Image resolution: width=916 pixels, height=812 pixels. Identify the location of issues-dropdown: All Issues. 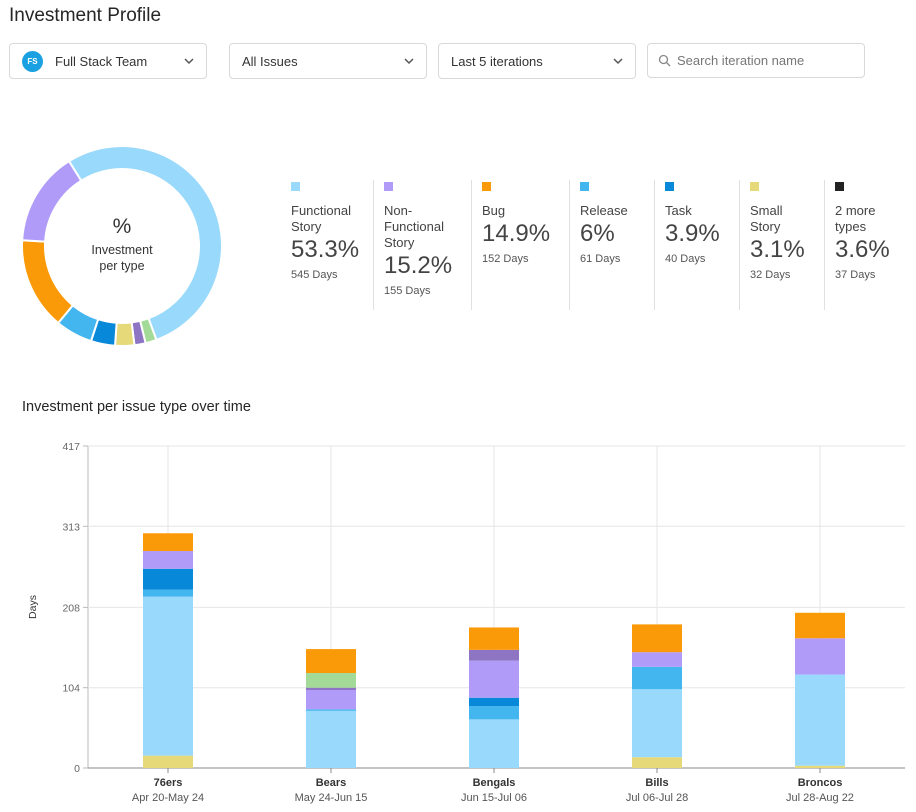
(328, 61).